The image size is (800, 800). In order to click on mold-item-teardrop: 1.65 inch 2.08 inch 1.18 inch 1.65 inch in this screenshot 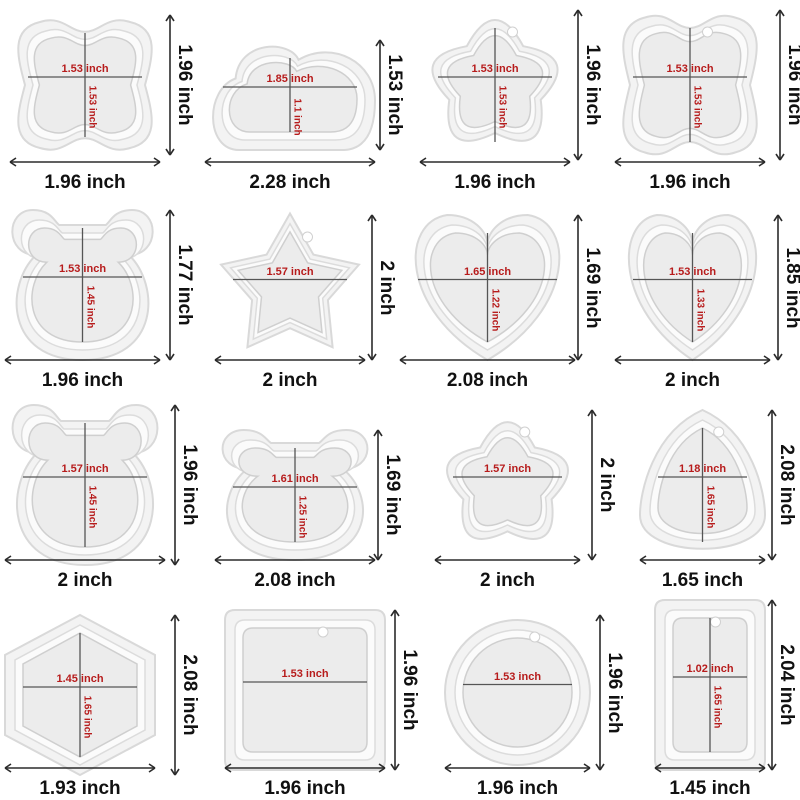, I will do `click(700, 500)`.